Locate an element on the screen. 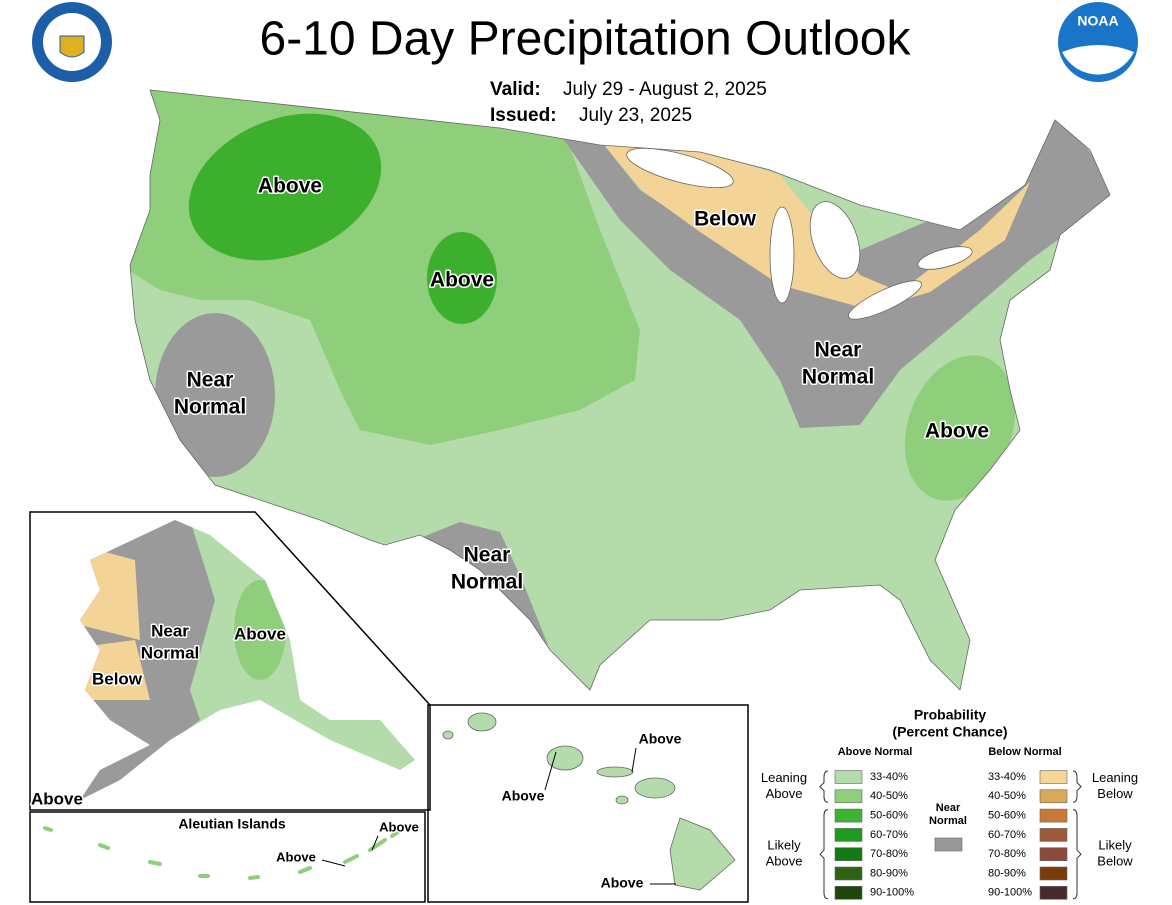 The image size is (1172, 905). legend-title: (Percent Chance) is located at coordinates (949, 732).